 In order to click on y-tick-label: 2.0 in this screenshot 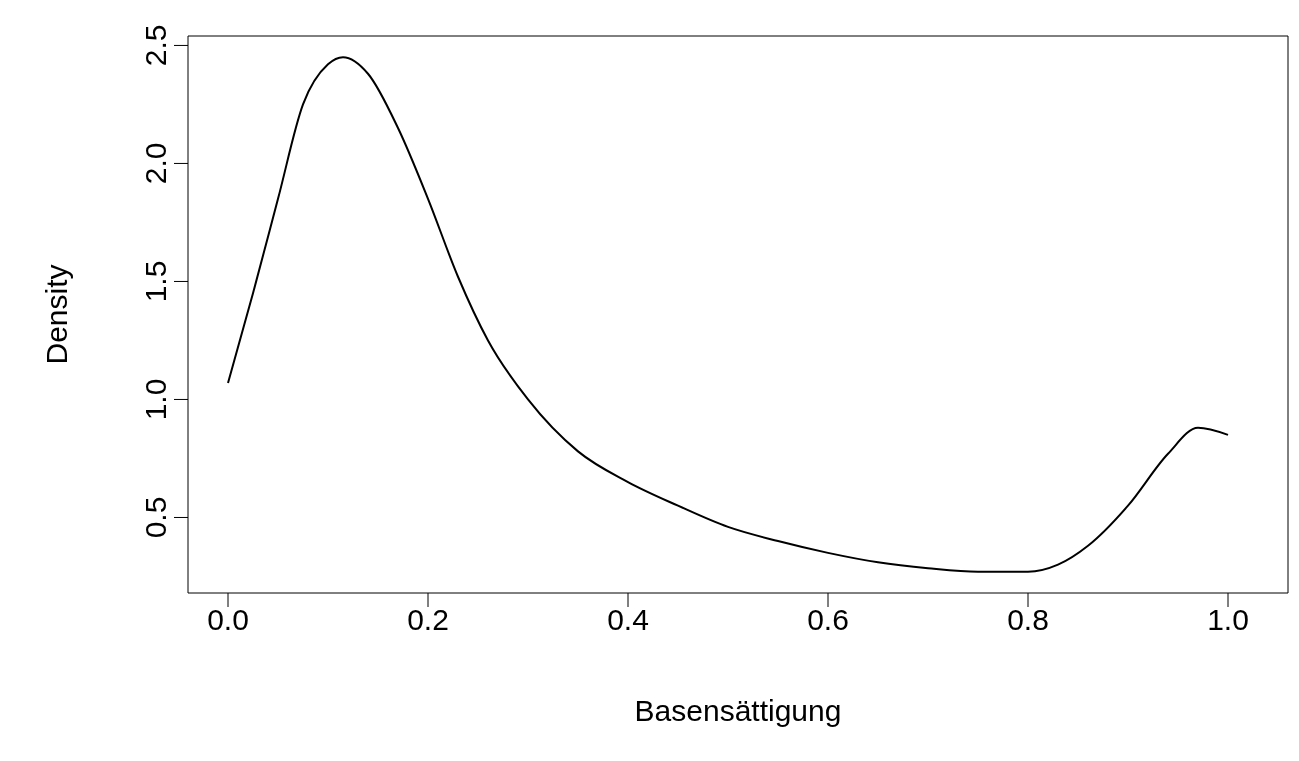, I will do `click(155, 163)`.